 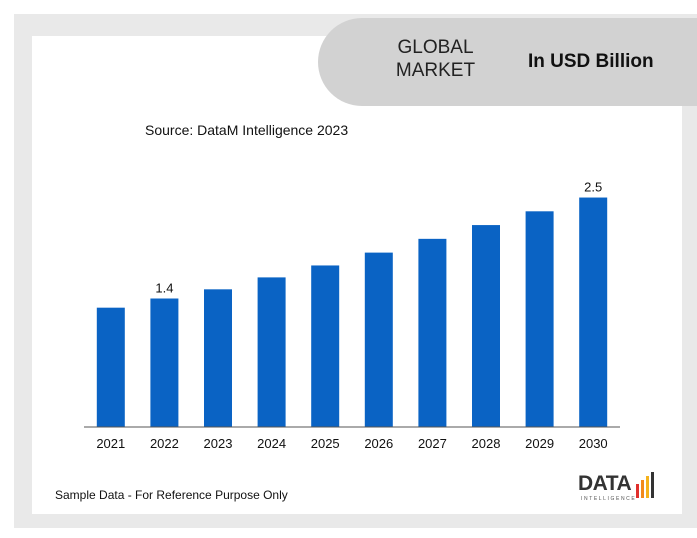 I want to click on unit-label: In USD Billion, so click(x=591, y=61).